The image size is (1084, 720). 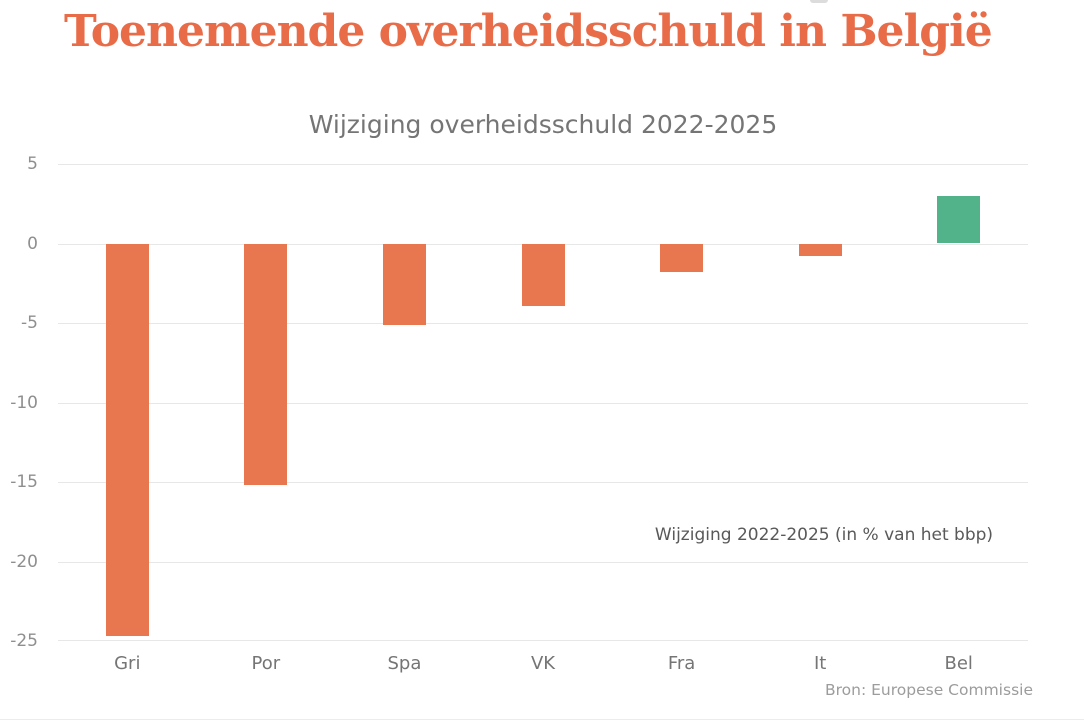 I want to click on bar-it, so click(x=820, y=250).